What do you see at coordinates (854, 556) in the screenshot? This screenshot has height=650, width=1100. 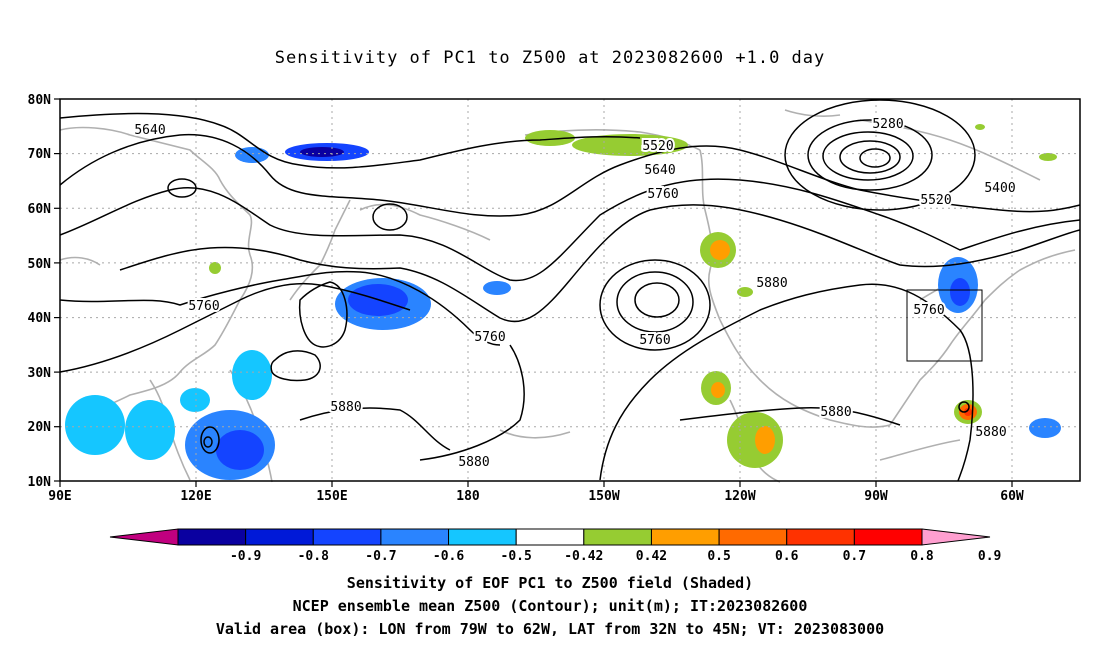 I see `colorbar-tick-label: 0.7` at bounding box center [854, 556].